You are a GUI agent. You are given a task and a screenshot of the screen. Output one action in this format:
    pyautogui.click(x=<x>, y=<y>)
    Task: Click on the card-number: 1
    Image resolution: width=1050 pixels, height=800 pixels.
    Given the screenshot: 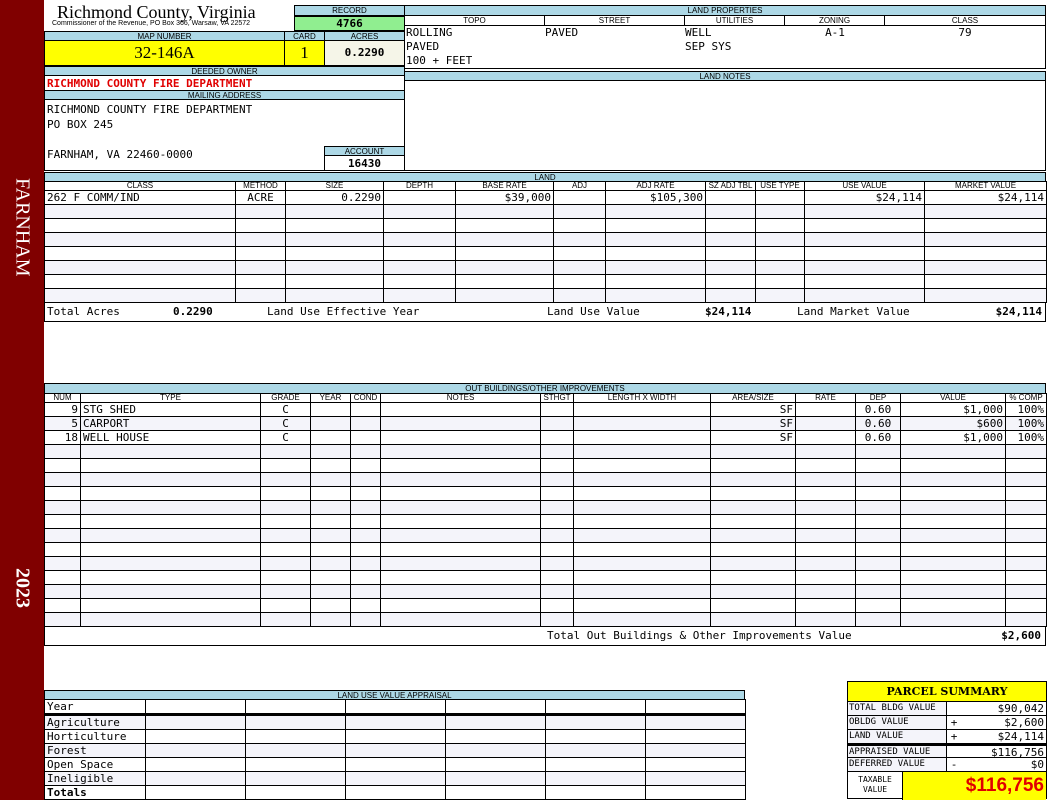 What is the action you would take?
    pyautogui.click(x=304, y=53)
    